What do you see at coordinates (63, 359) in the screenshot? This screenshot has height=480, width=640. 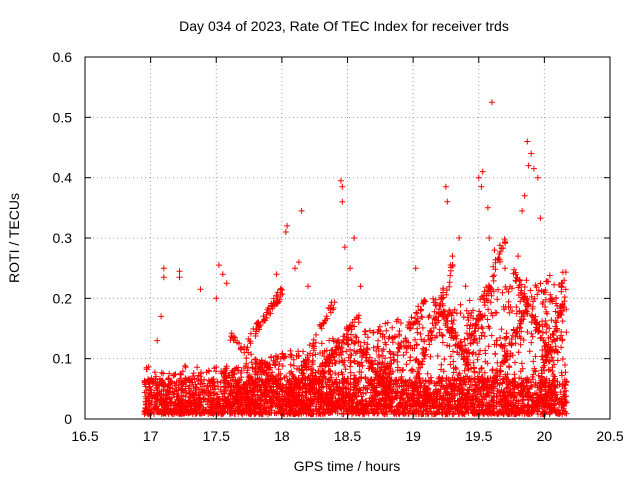 I see `y-tick-label: 0.1` at bounding box center [63, 359].